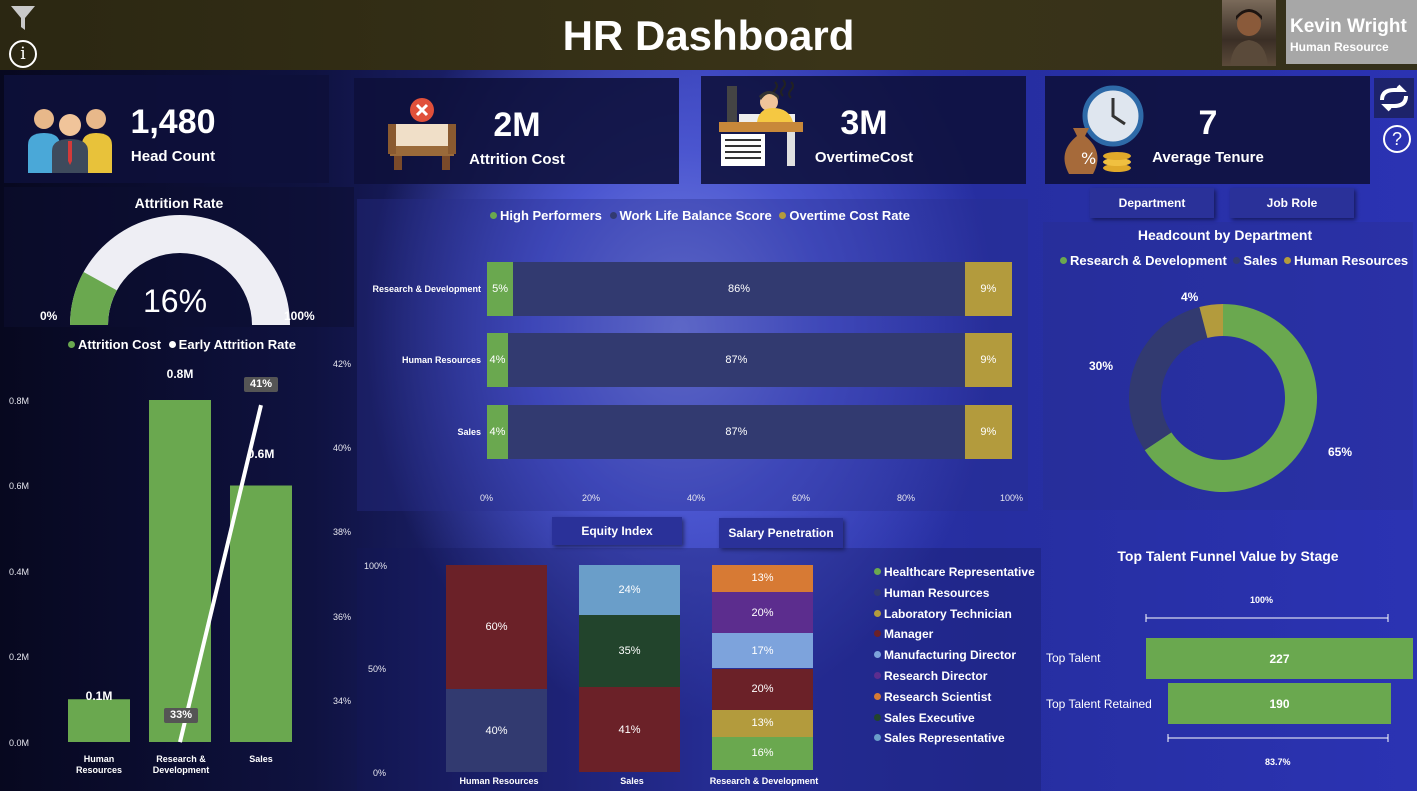  I want to click on kpi-card-attrition-cost: 2M Attrition Cost, so click(516, 131).